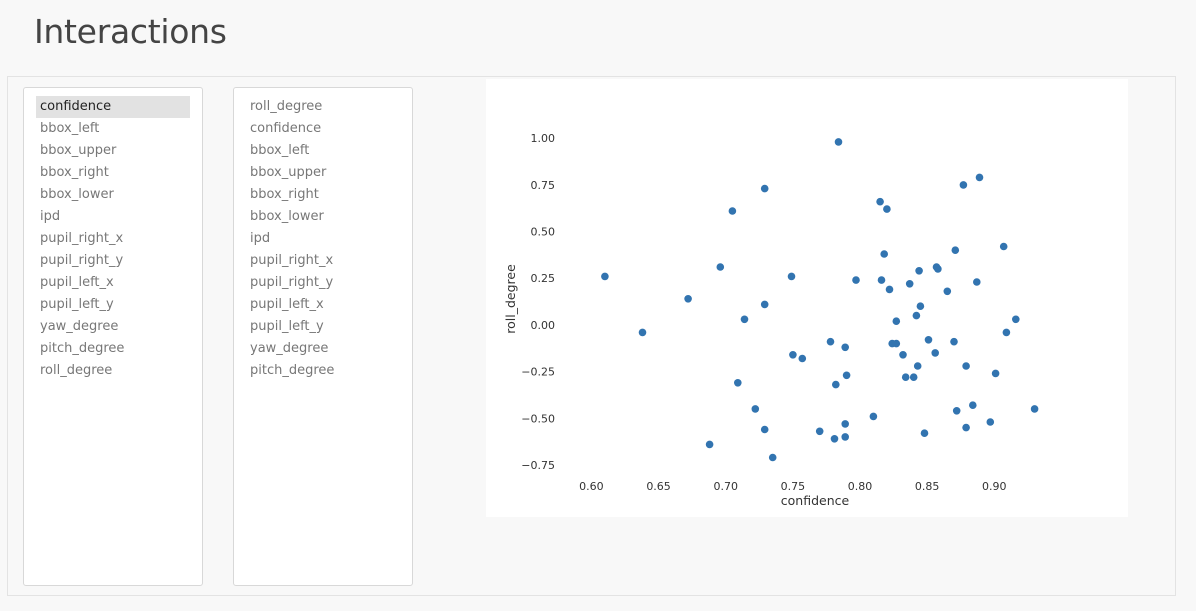  I want to click on y-tick-label: 0.50, so click(543, 232).